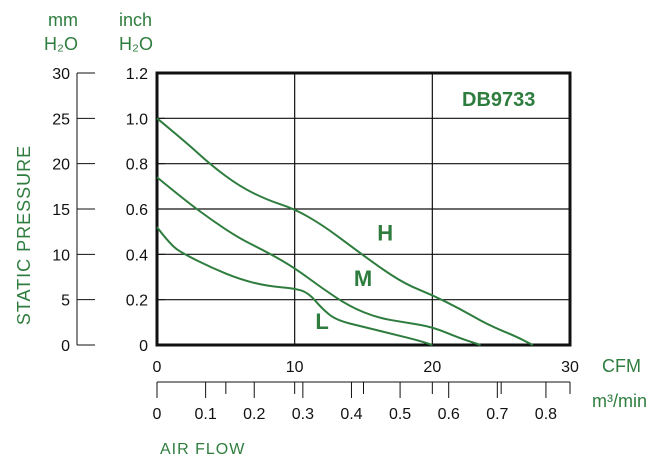  Describe the element at coordinates (136, 44) in the screenshot. I see `y-unit-inch-line2: H₂O` at that location.